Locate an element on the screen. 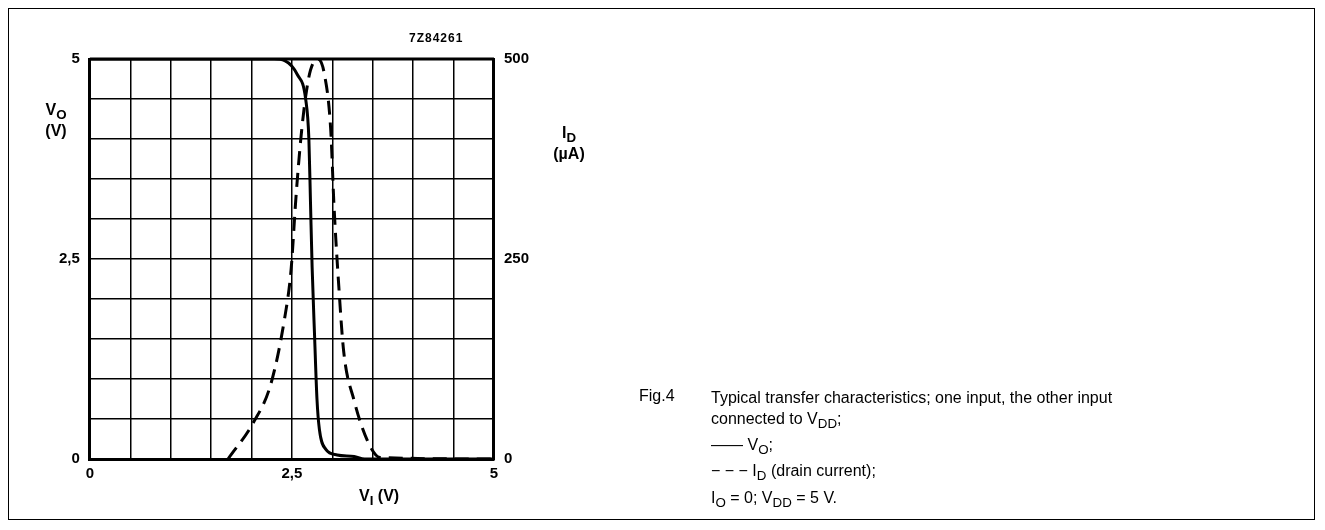 The image size is (1325, 530). text: Typical transfer characteristics; one input, the other input connected to V$_{DD}$; is located at coordinates (912, 411).